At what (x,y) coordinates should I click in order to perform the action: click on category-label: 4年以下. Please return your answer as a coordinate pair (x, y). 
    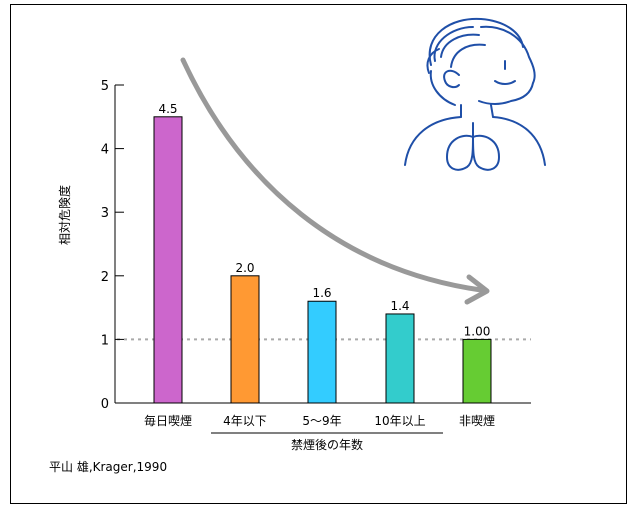
    Looking at the image, I should click on (245, 421).